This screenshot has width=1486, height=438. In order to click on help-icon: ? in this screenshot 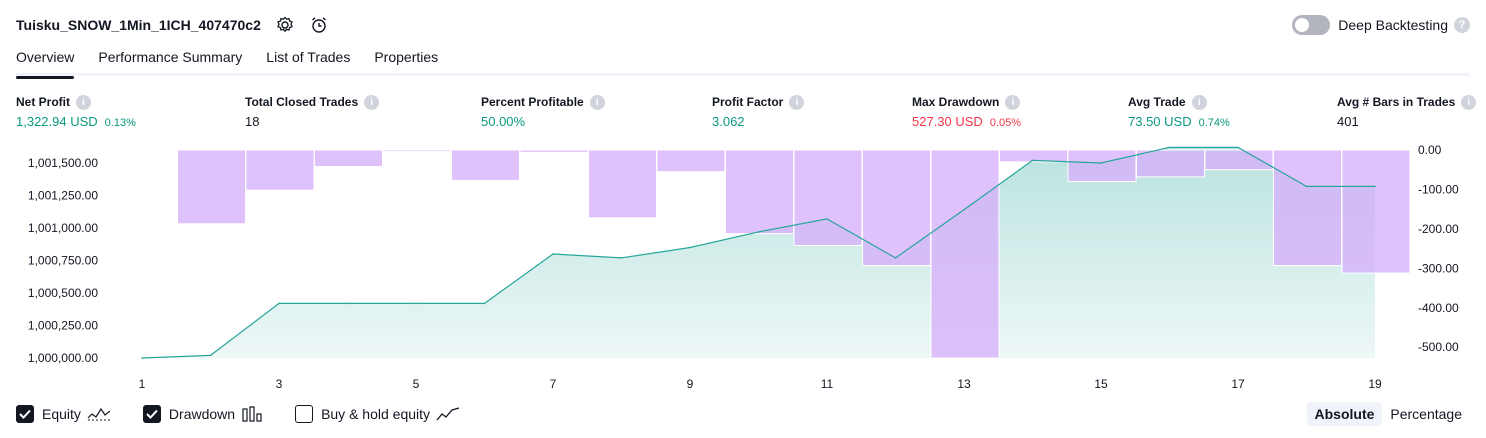, I will do `click(1462, 25)`.